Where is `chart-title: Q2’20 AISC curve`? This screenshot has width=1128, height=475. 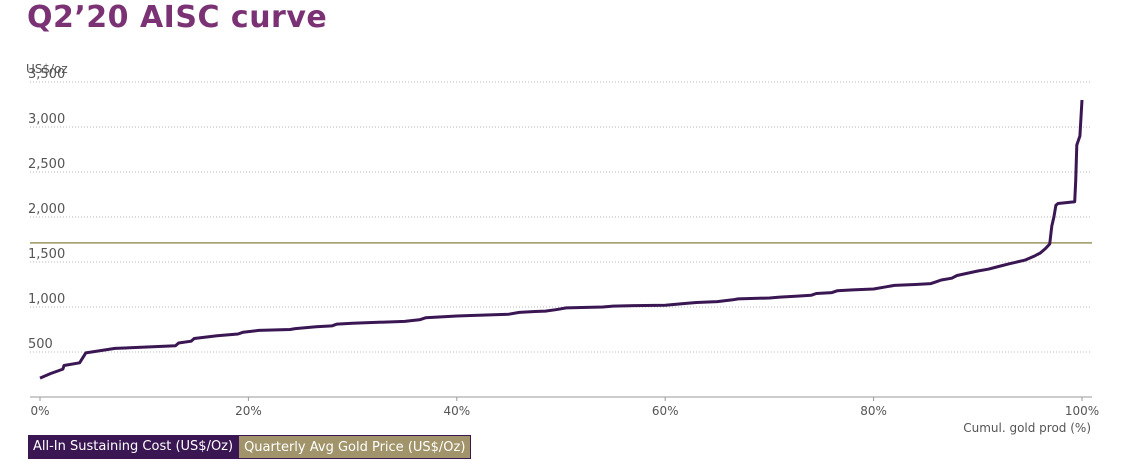 chart-title: Q2’20 AISC curve is located at coordinates (177, 17).